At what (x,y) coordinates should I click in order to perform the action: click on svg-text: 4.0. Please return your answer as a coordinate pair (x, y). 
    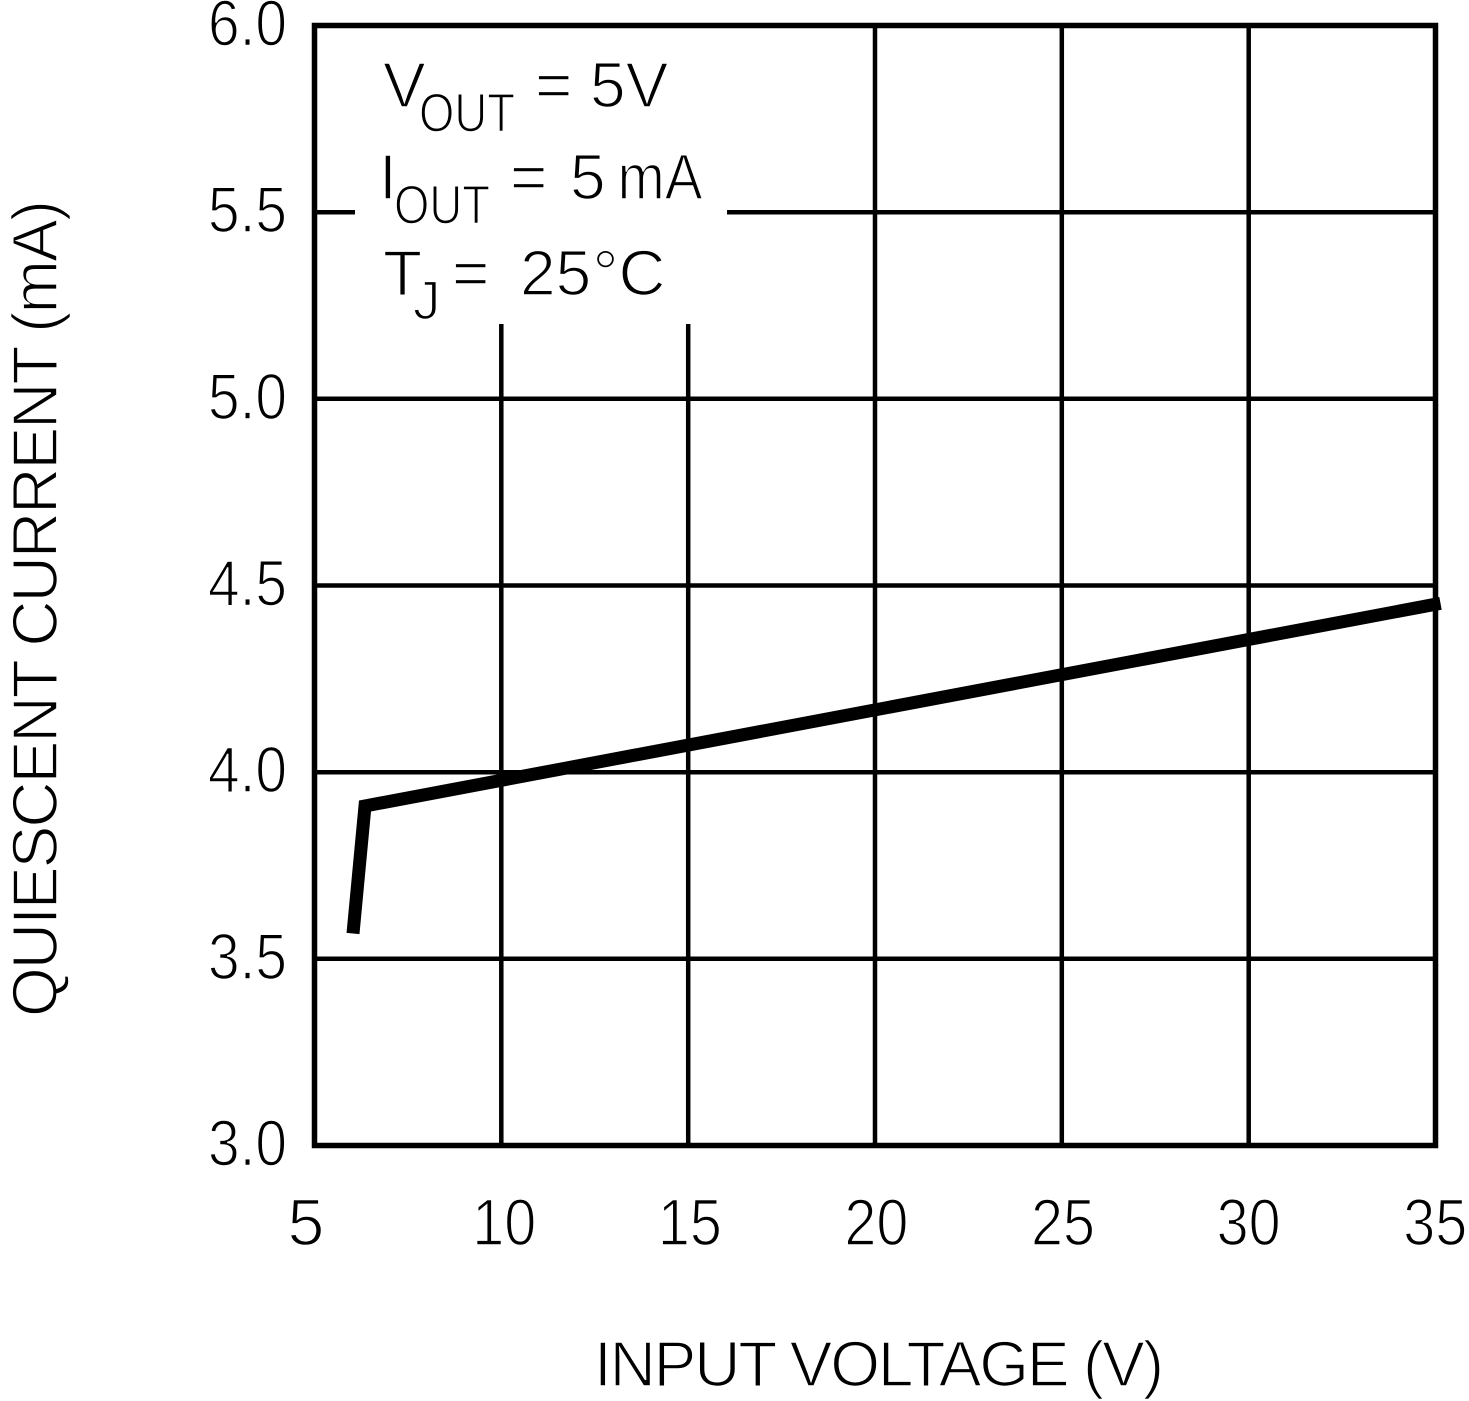
    Looking at the image, I should click on (247, 769).